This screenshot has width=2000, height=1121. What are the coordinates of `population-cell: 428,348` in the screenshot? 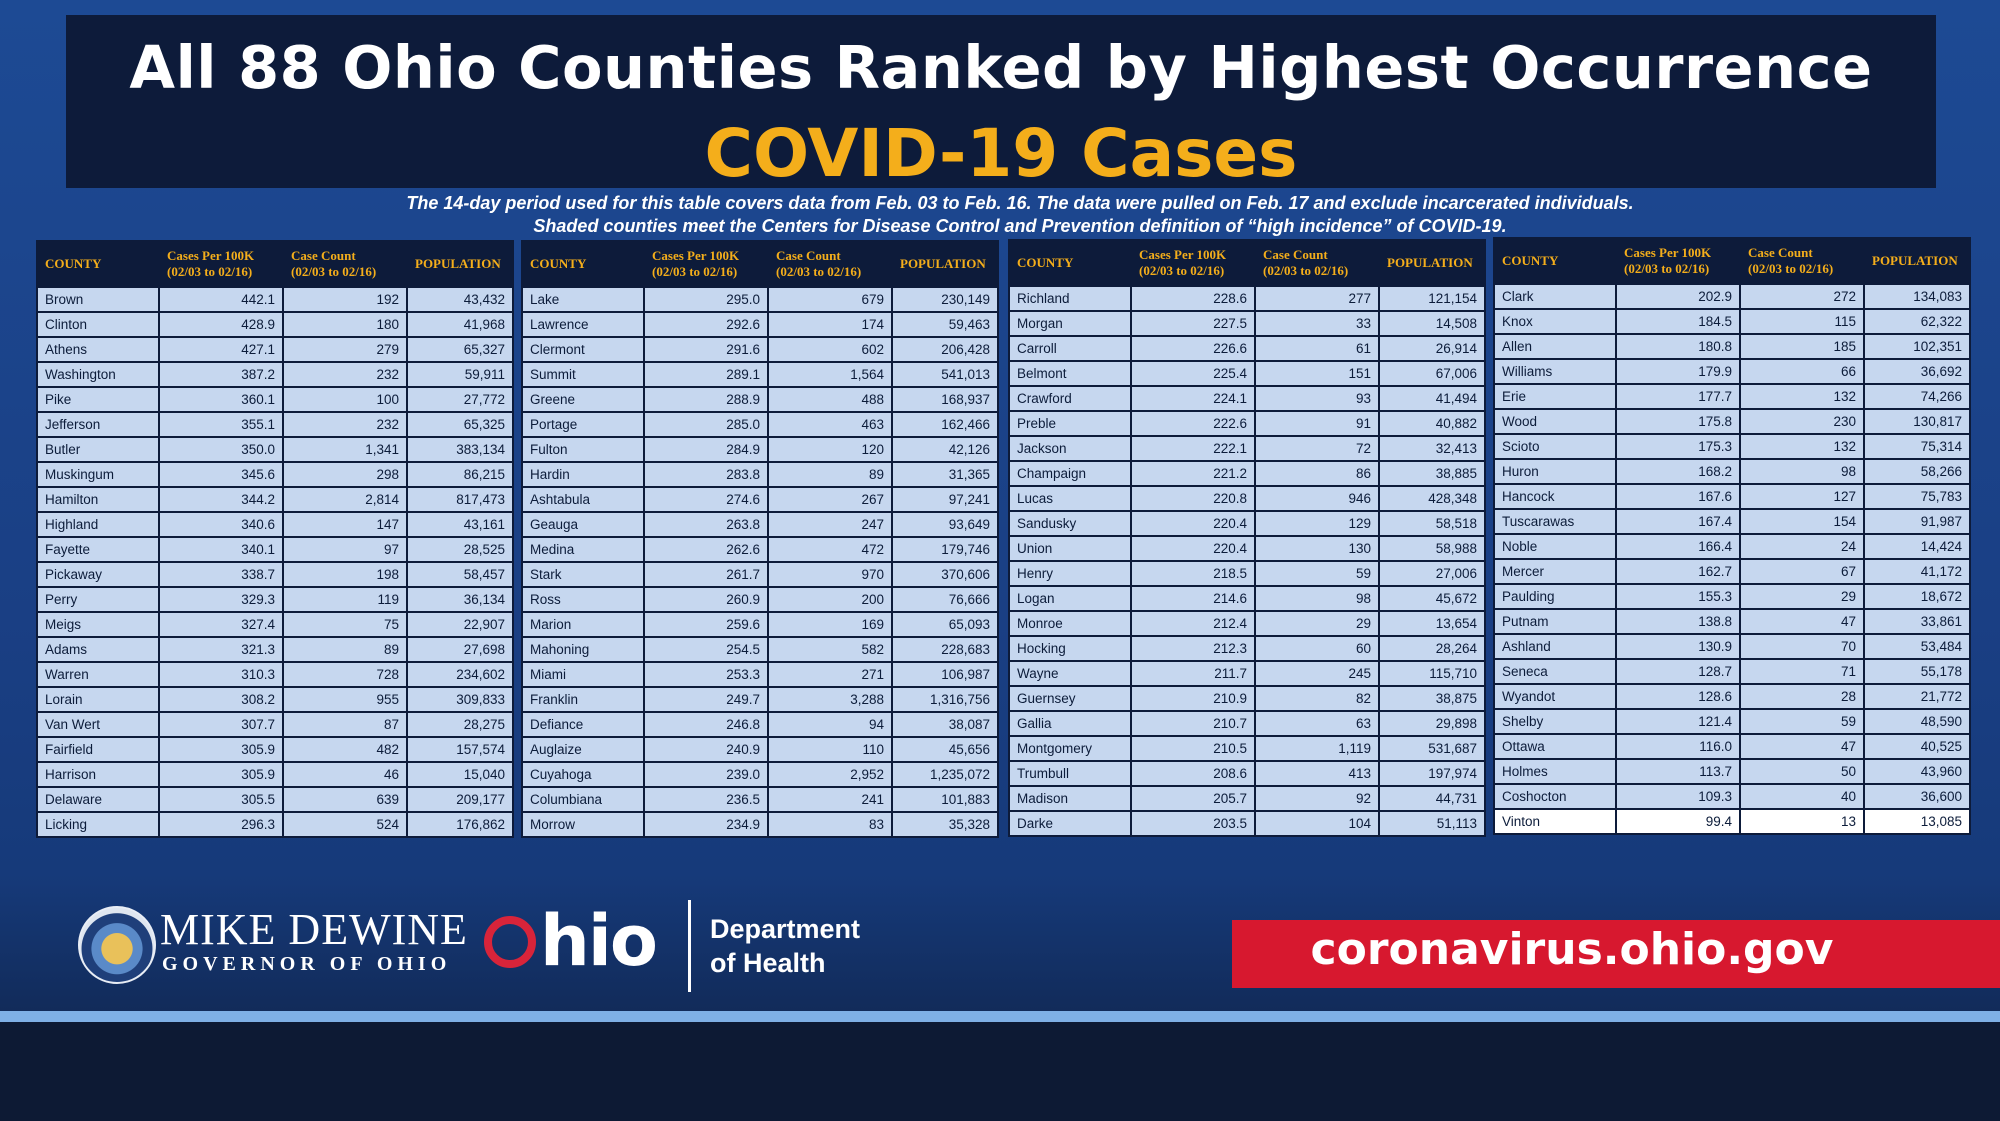 It's located at (1432, 498).